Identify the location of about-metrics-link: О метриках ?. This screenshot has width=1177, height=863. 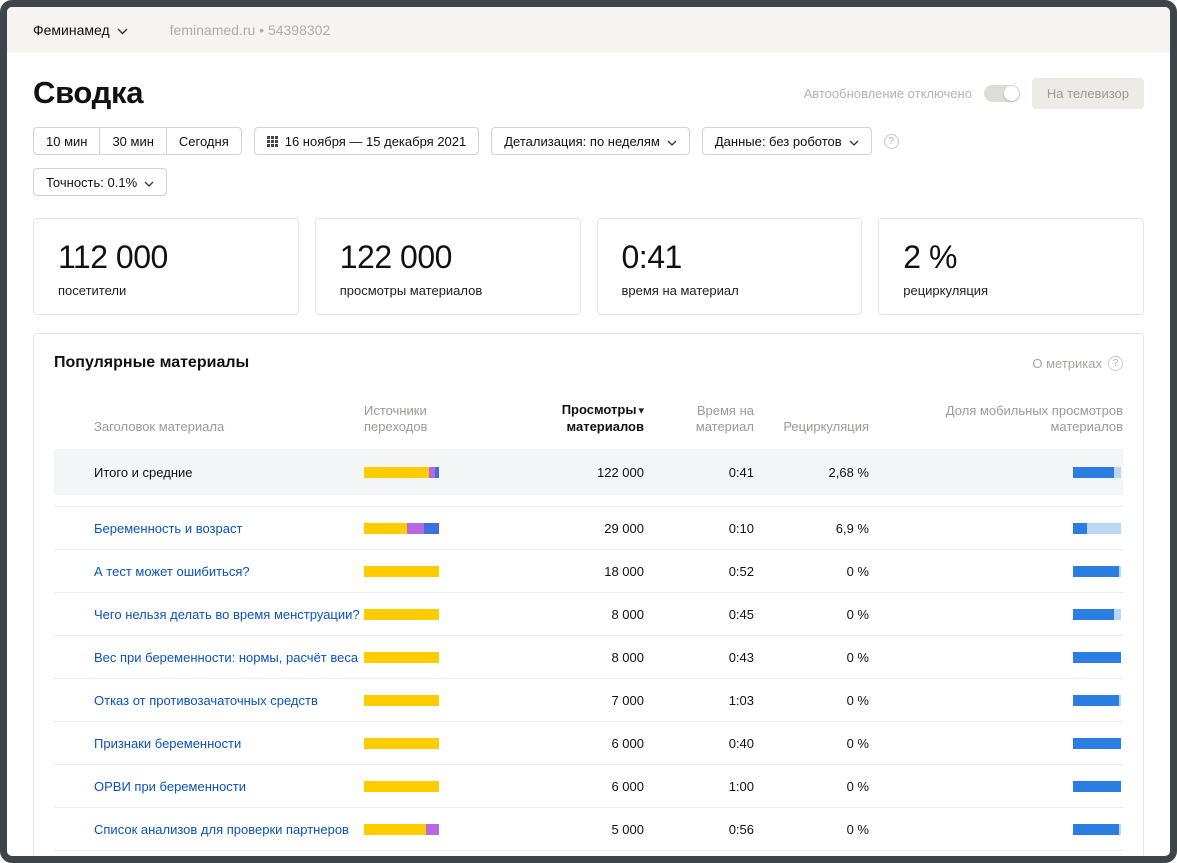
(1077, 363).